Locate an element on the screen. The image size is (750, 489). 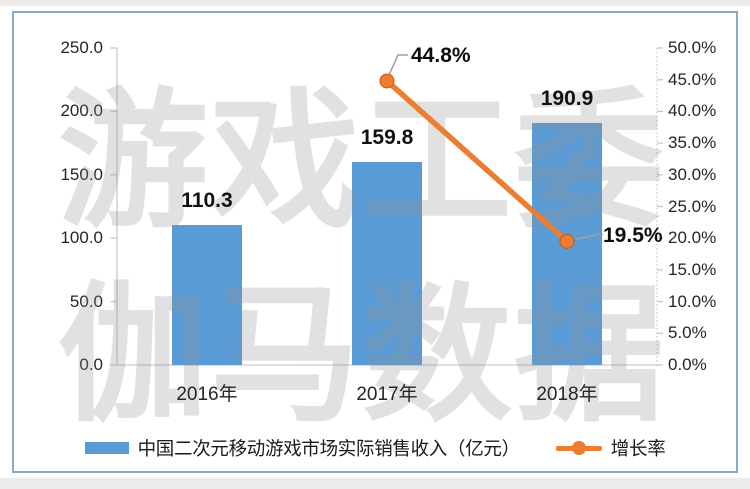
left-axis-tick-label: 100.0 is located at coordinates (81, 238).